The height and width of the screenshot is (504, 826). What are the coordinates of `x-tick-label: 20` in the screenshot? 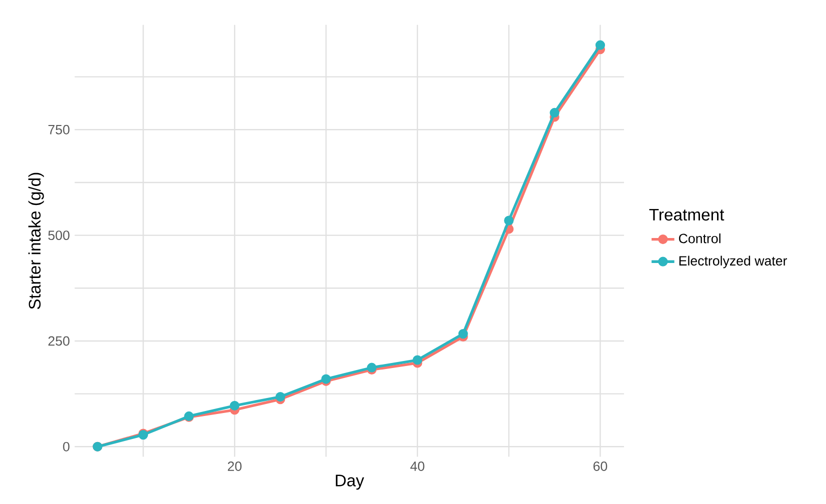 It's located at (235, 466).